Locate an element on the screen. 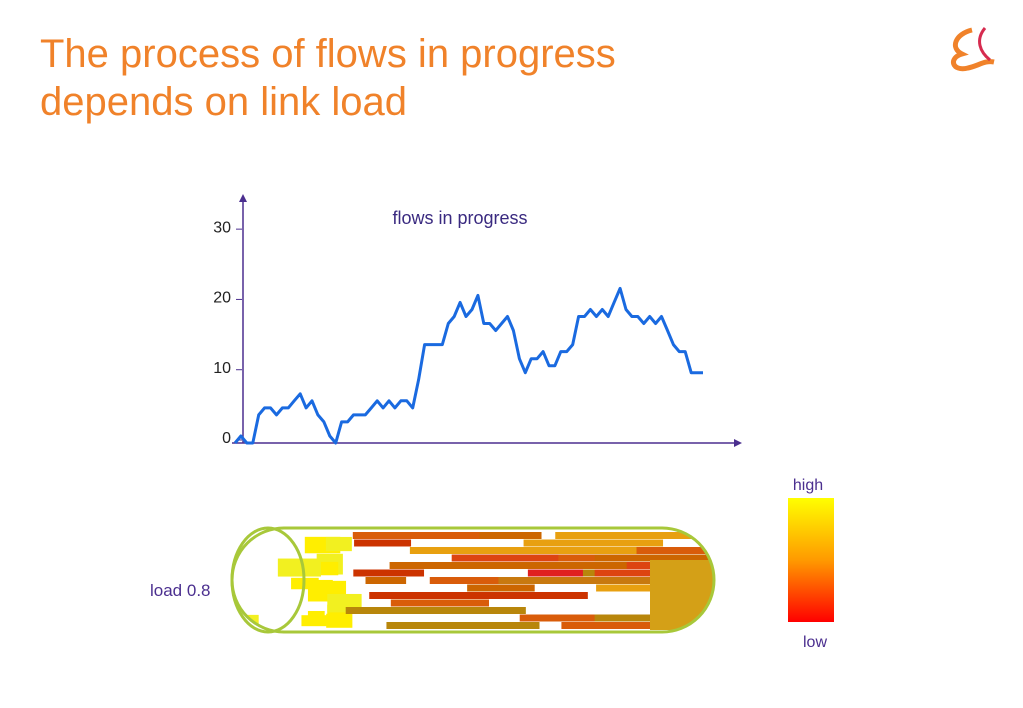  load-label: load 0.8 is located at coordinates (180, 590).